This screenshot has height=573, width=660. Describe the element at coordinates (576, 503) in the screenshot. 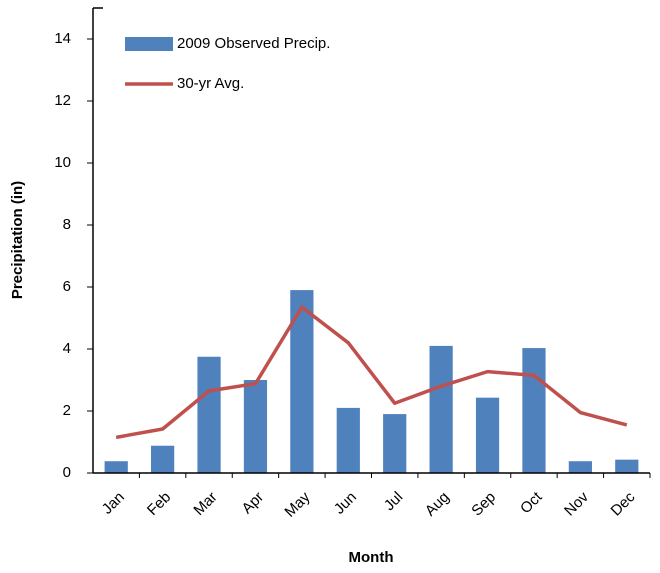

I see `x-tick-label: Nov` at that location.